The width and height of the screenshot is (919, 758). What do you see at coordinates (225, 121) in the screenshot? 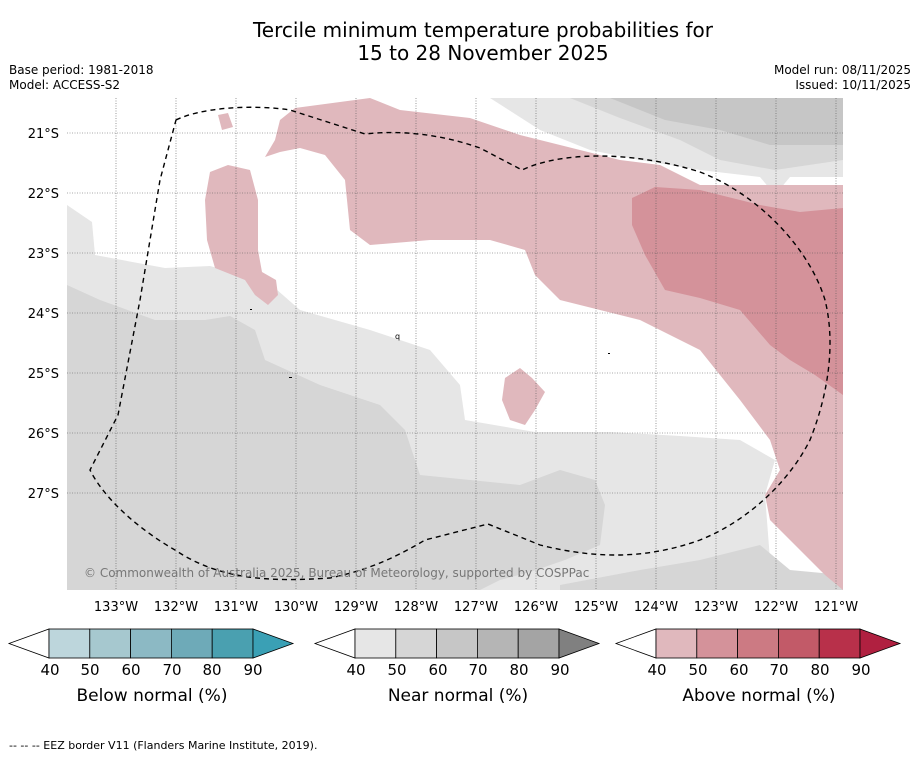
I see `above-normal-region-small-north` at bounding box center [225, 121].